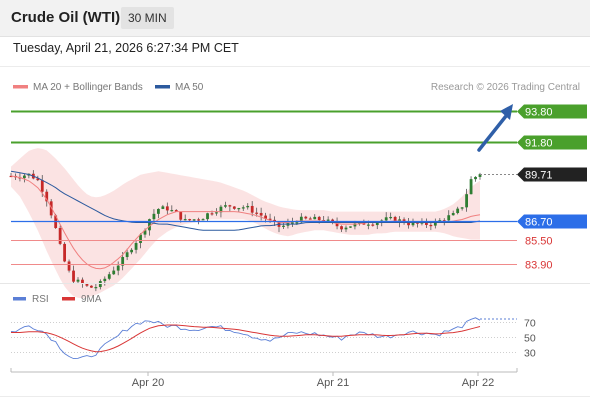 The image size is (590, 400). I want to click on rsi-tick-label: 70, so click(530, 324).